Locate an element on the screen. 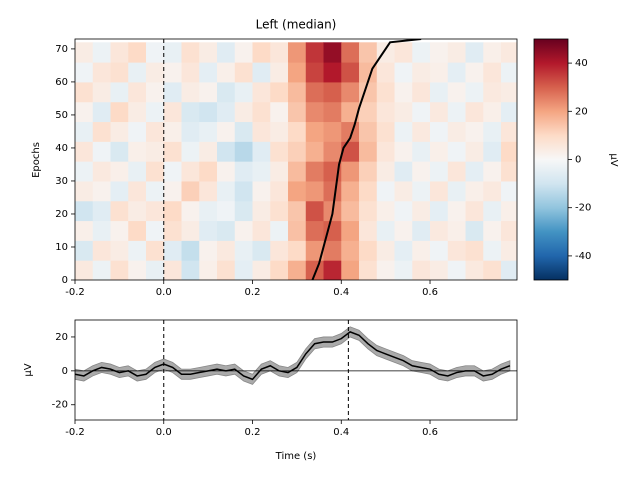 The image size is (640, 484). evoked-line is located at coordinates (293, 356).